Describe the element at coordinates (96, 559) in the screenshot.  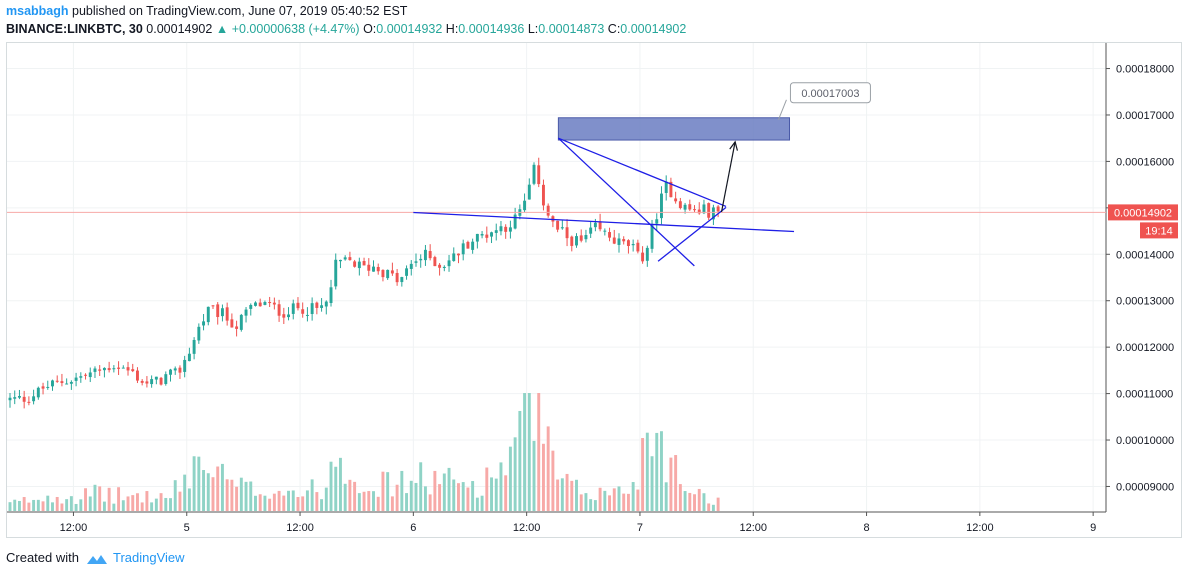
I see `tradingview-logo-icon` at that location.